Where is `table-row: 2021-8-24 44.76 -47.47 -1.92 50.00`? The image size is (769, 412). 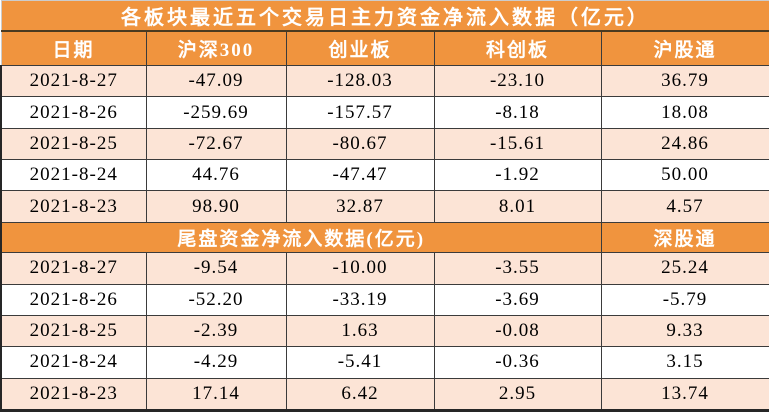 table-row: 2021-8-24 44.76 -47.47 -1.92 50.00 is located at coordinates (384, 175).